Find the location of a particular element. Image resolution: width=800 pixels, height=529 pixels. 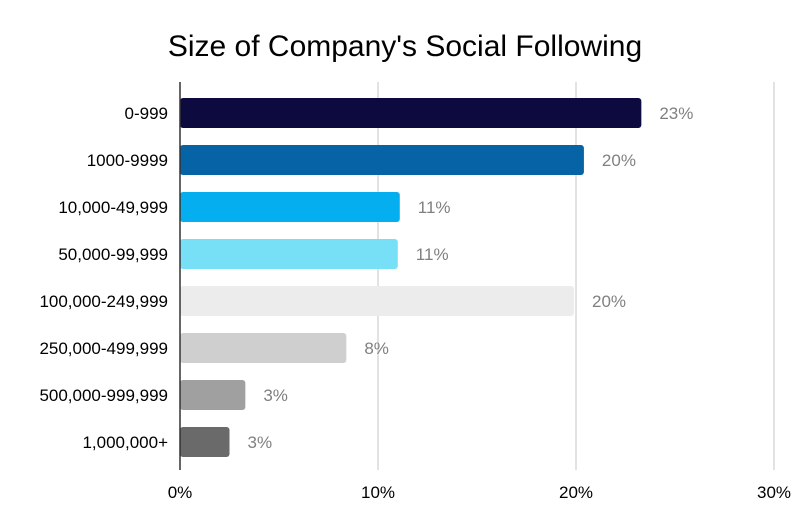

x-tick-label: 0% is located at coordinates (180, 492).